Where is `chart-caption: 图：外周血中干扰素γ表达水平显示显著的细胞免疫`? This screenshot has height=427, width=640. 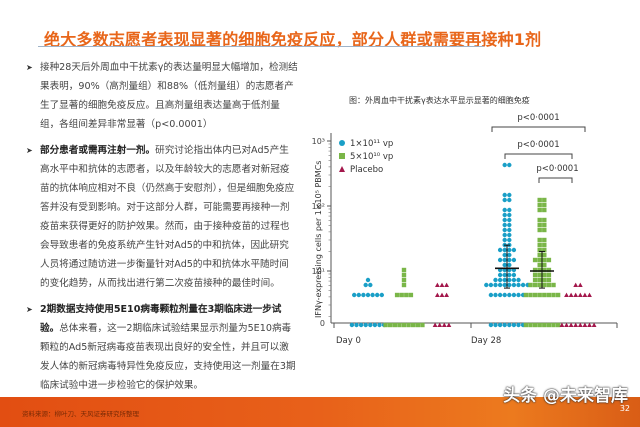 chart-caption: 图：外周血中干扰素γ表达水平显示显著的细胞免疫 is located at coordinates (439, 100).